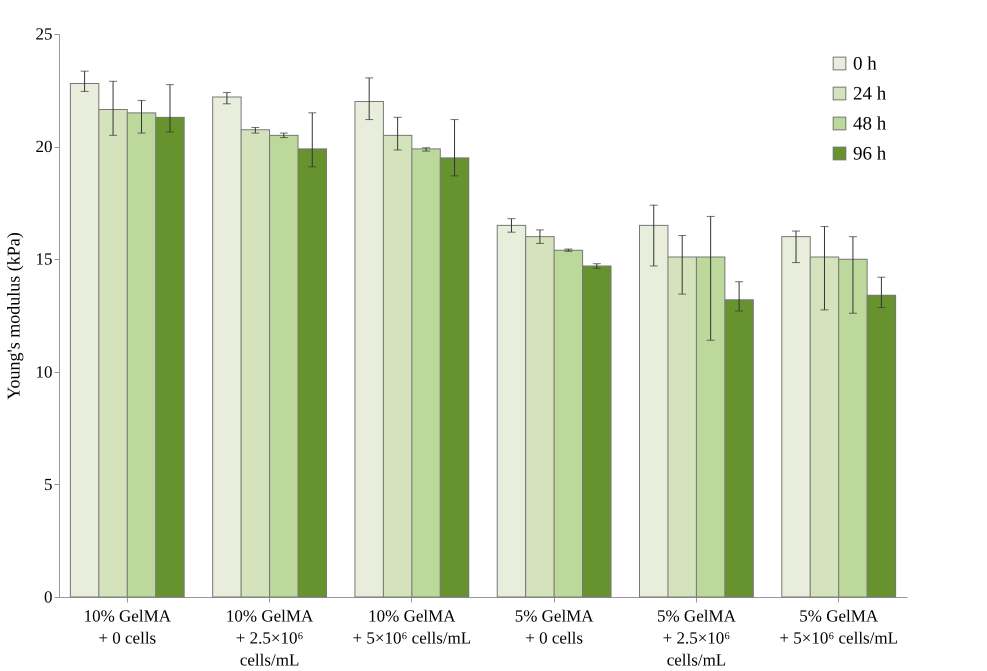 The image size is (987, 671). What do you see at coordinates (44, 34) in the screenshot?
I see `y-tick-label: 25` at bounding box center [44, 34].